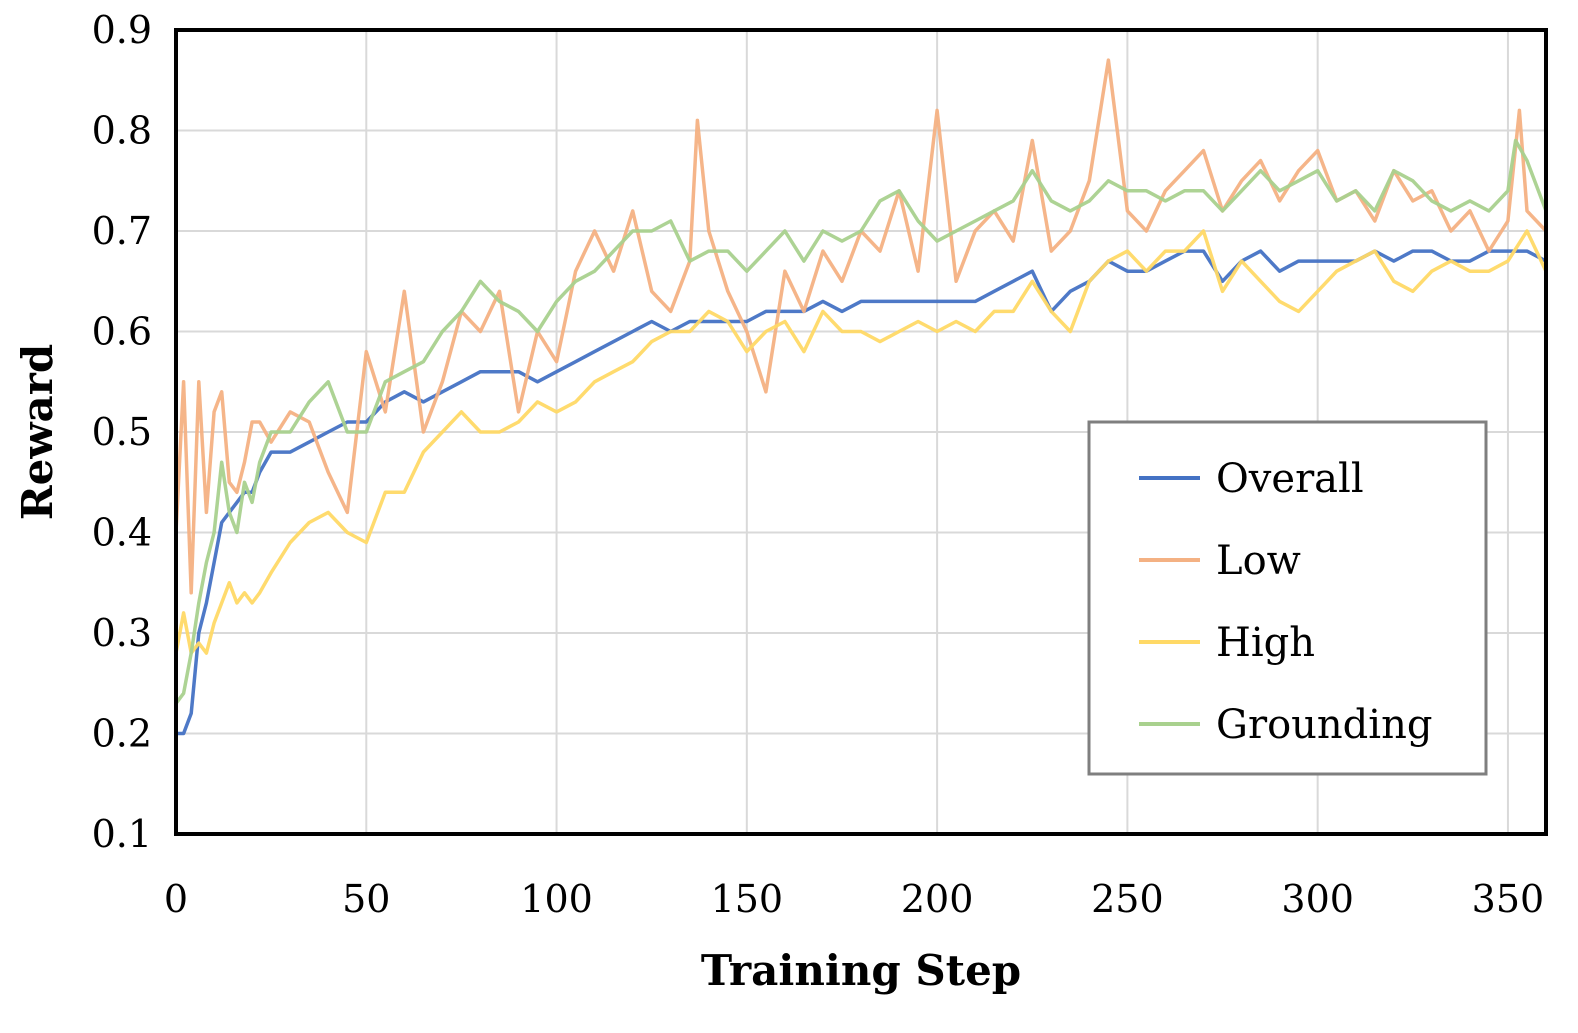  Describe the element at coordinates (1290, 479) in the screenshot. I see `legend-label-overall: Overall` at that location.